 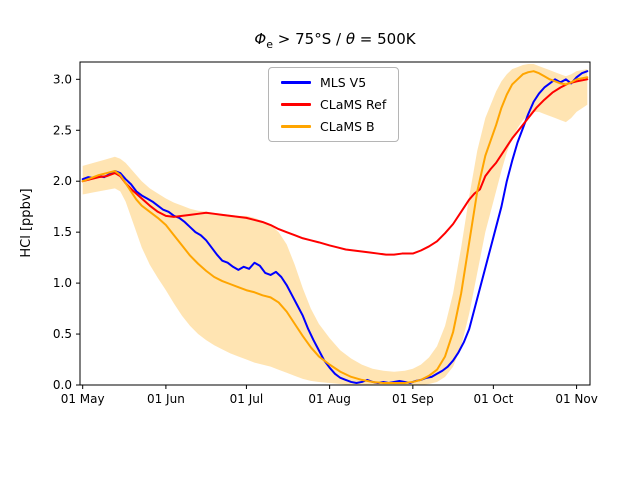 I want to click on x-tick-label: 01 Oct, so click(x=493, y=399).